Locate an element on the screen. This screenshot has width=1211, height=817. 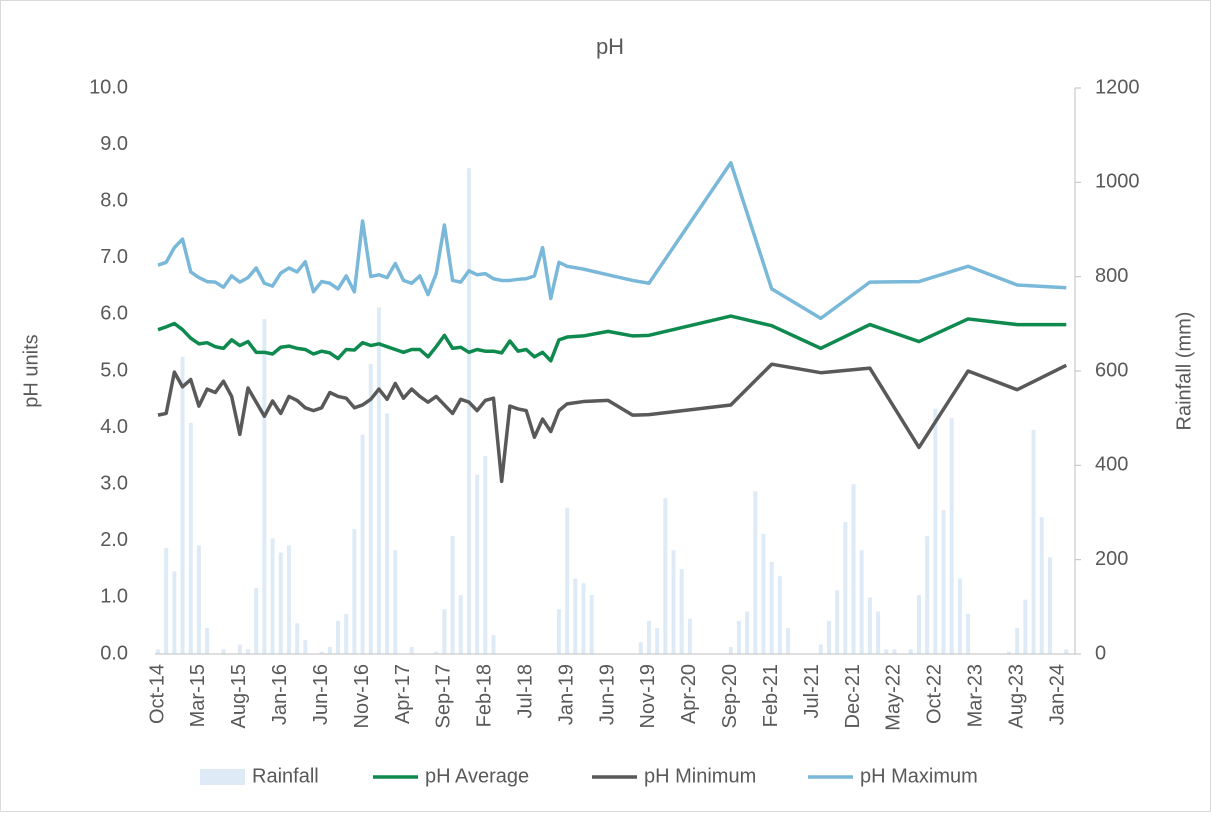
y2-tick-label: 0 is located at coordinates (1100, 653).